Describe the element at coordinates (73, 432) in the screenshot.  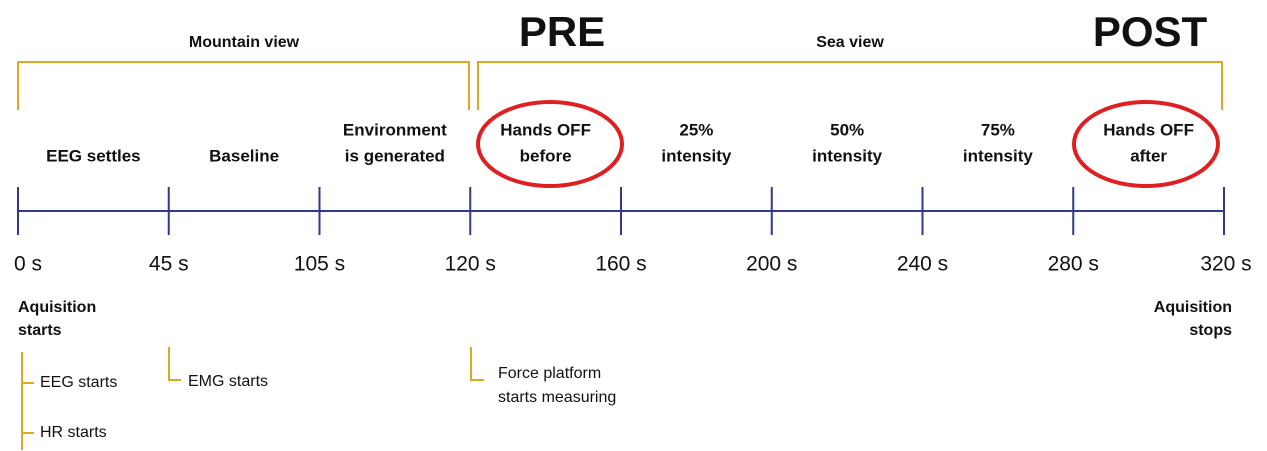
I see `sub-event: HR starts` at that location.